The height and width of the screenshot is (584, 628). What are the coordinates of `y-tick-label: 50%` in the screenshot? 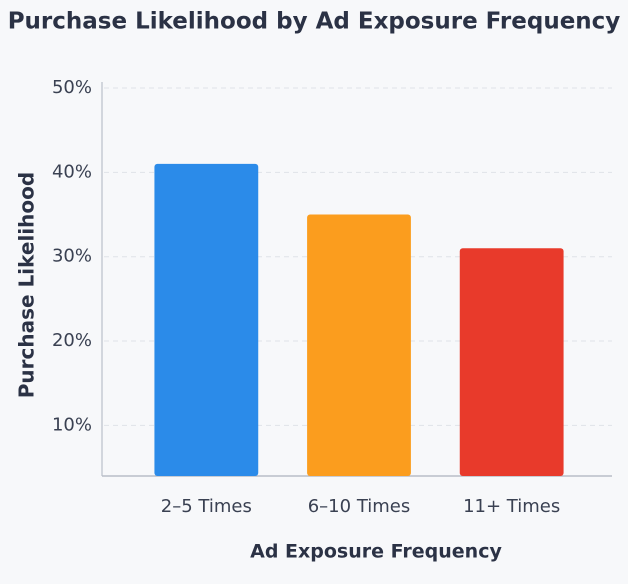 It's located at (72, 87).